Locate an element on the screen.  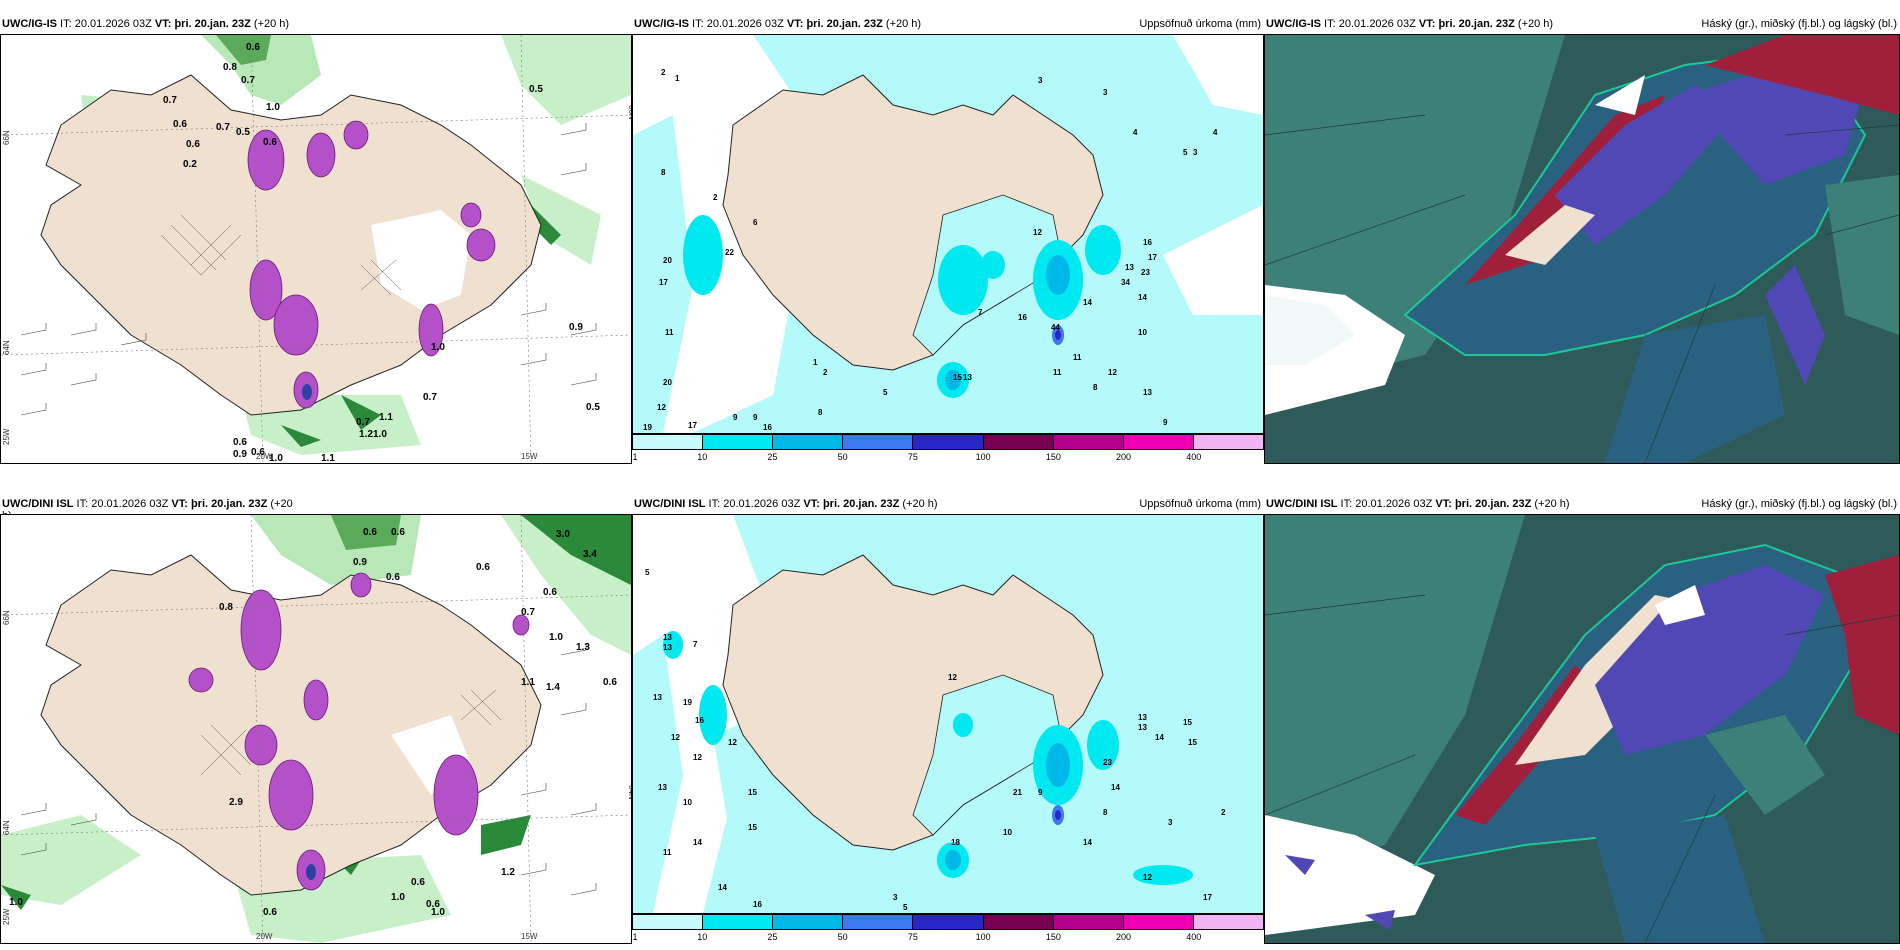
value-label: 0.8 is located at coordinates (230, 67).